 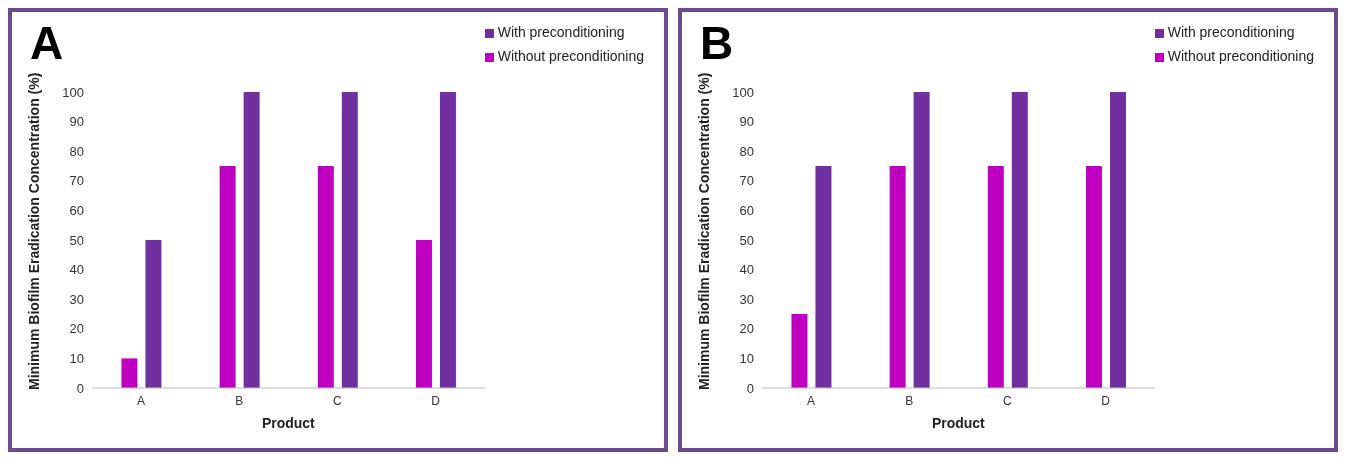 I want to click on chart-title: A, so click(x=47, y=43).